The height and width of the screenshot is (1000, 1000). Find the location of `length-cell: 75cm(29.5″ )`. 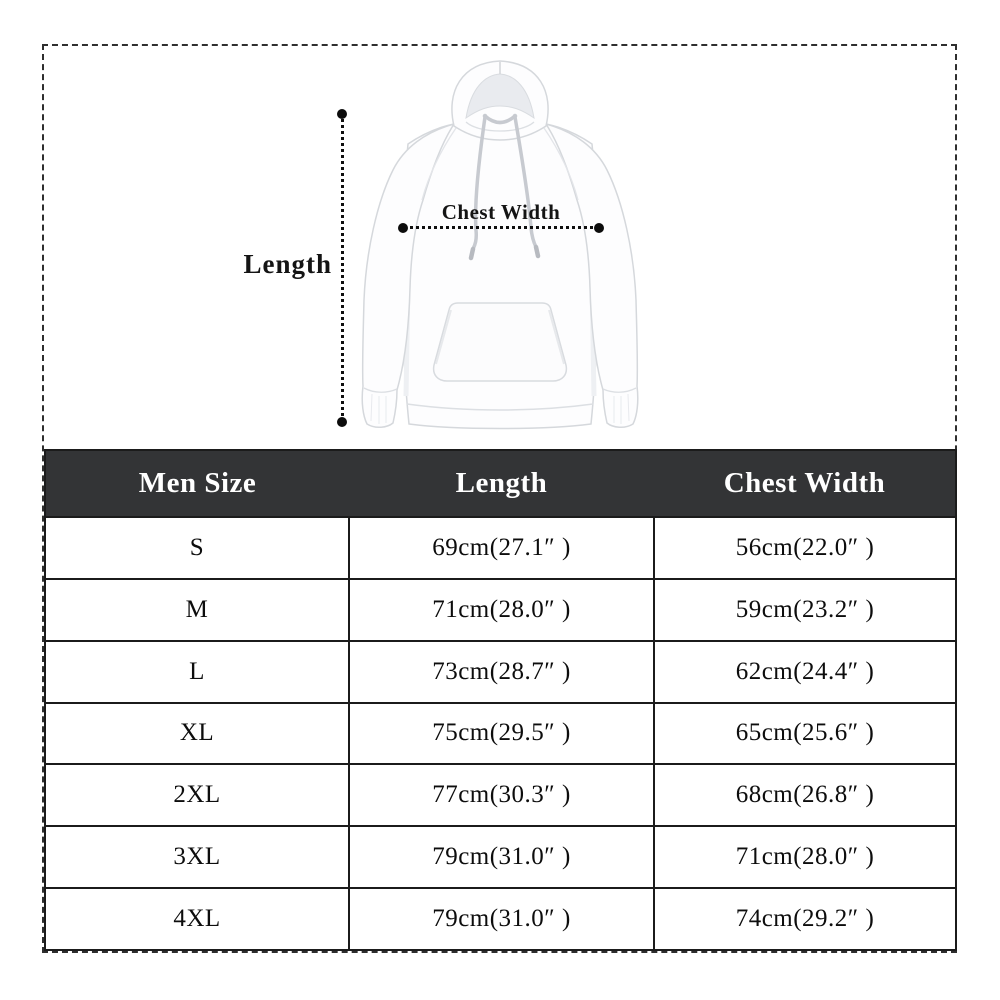

length-cell: 75cm(29.5″ ) is located at coordinates (501, 733).